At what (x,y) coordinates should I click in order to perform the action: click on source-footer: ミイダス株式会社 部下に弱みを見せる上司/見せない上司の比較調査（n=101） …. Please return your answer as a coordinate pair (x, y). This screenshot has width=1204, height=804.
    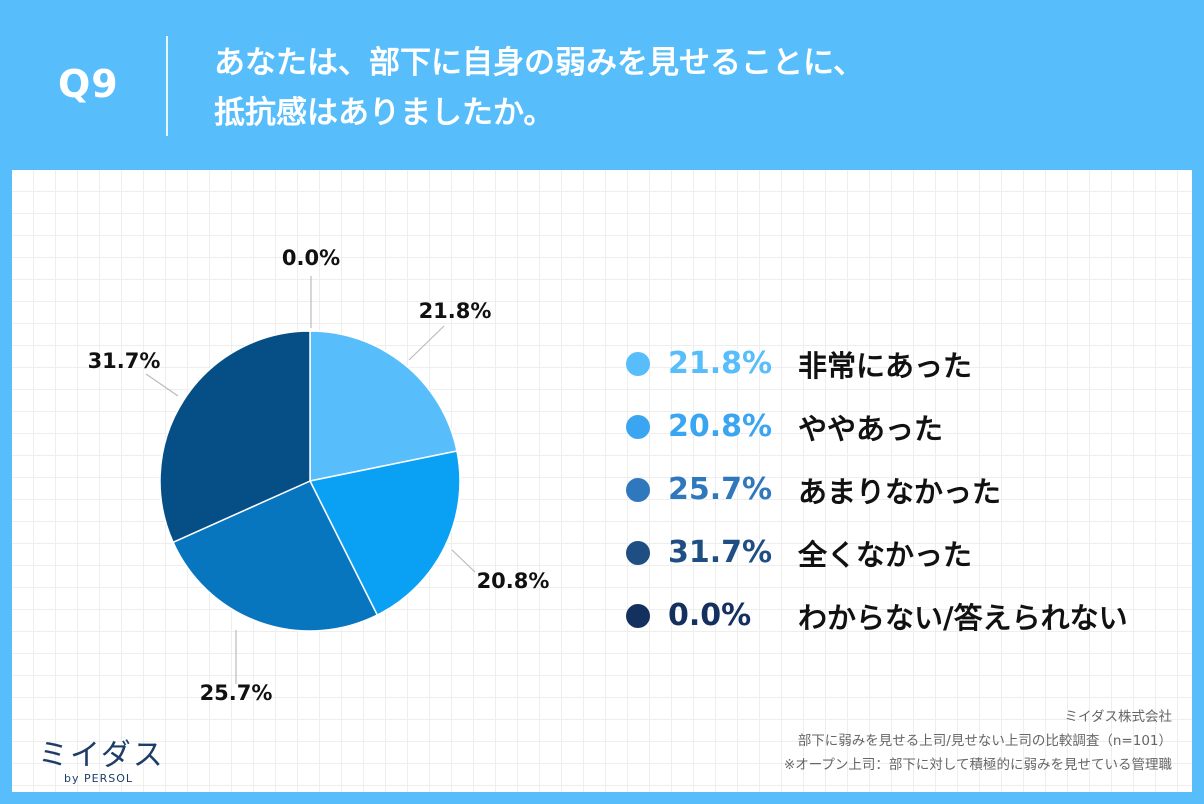
    Looking at the image, I should click on (978, 741).